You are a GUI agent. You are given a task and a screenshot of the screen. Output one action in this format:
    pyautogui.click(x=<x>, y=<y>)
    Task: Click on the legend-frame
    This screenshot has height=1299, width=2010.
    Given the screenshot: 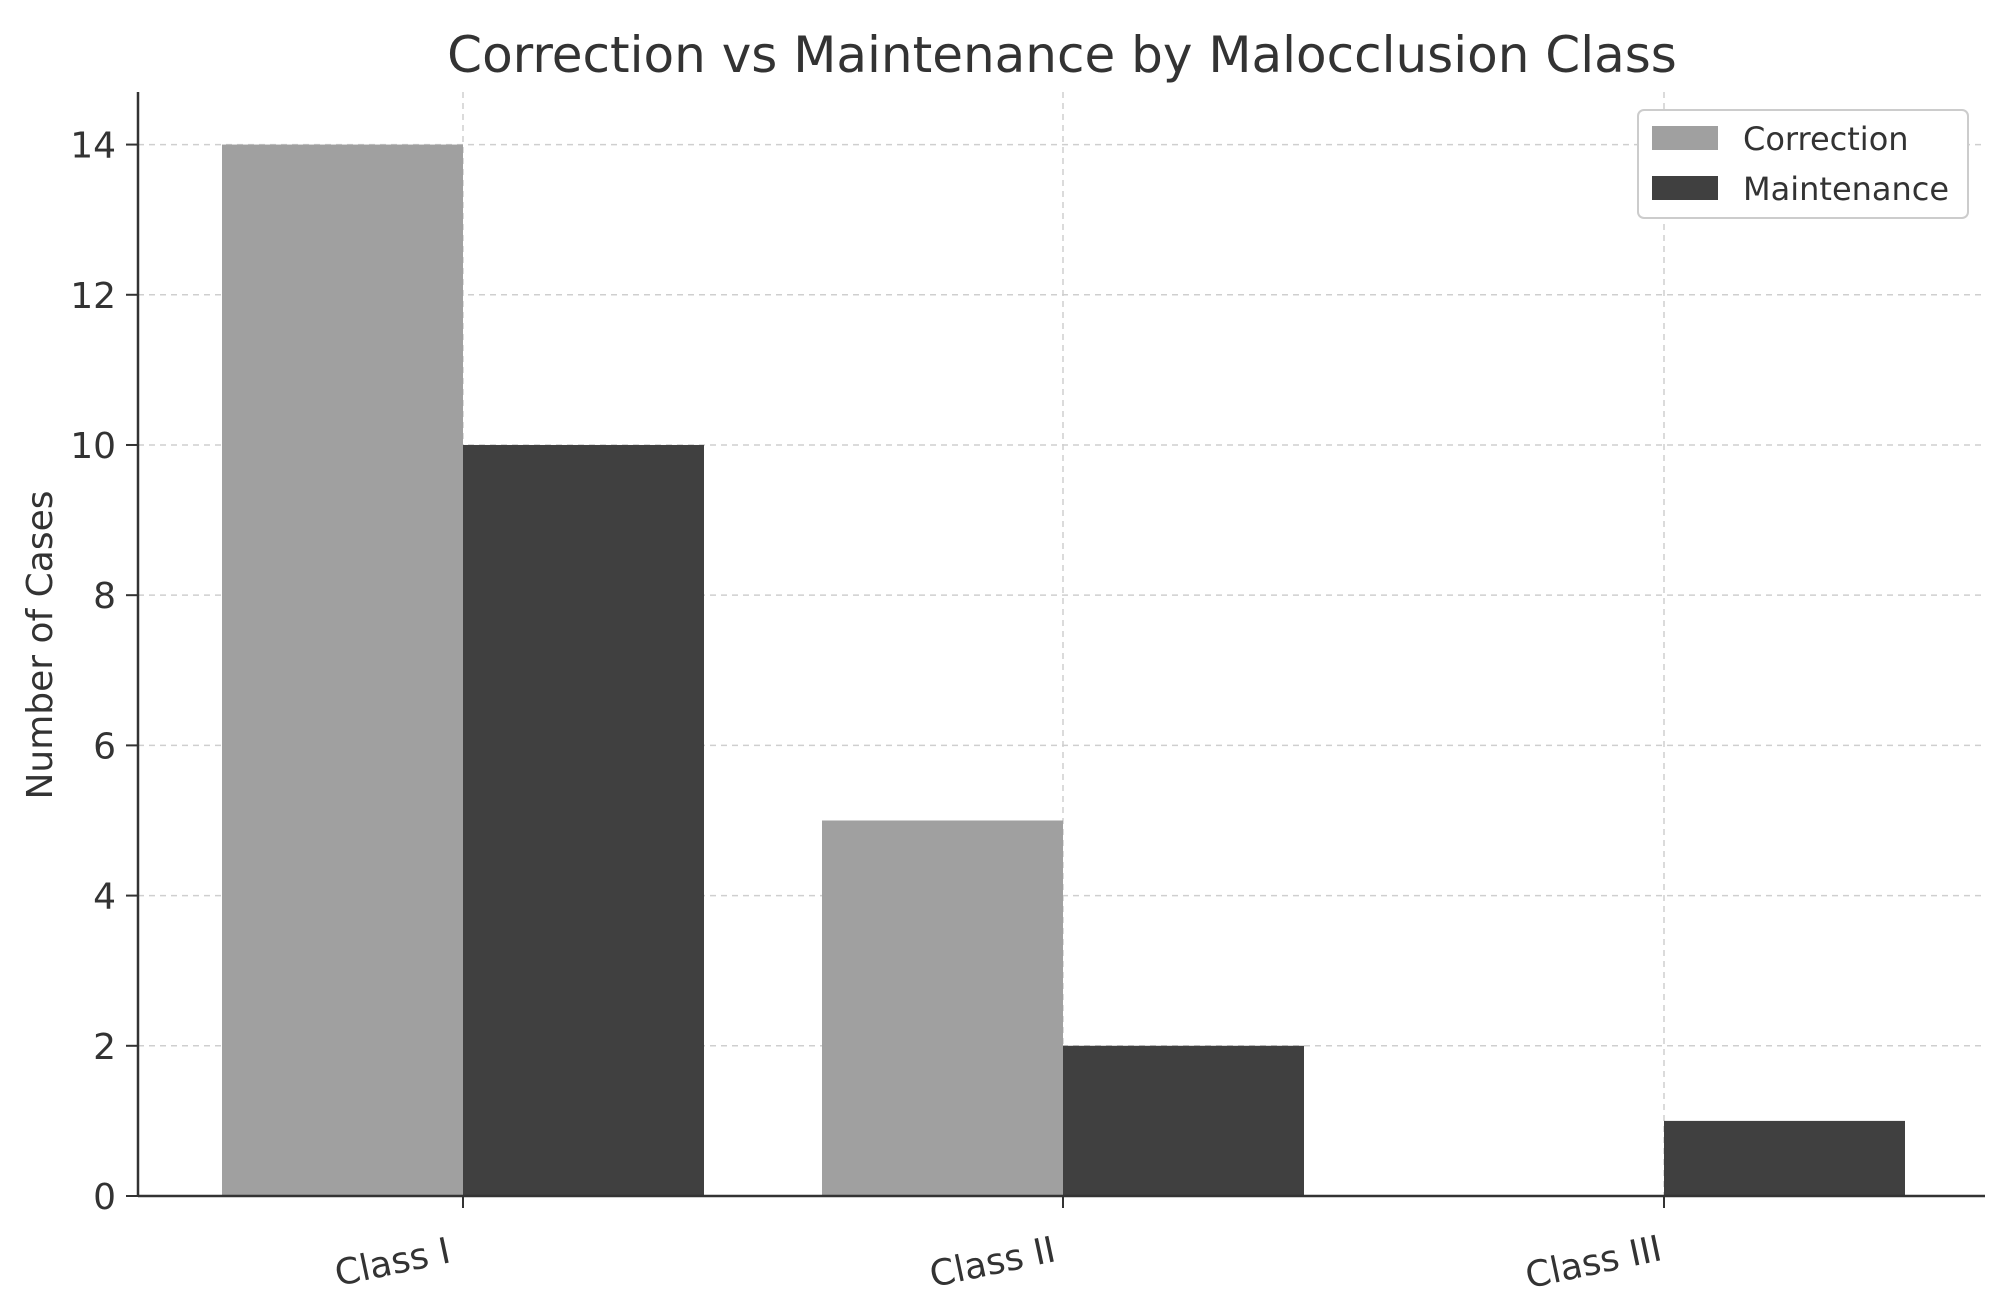 What is the action you would take?
    pyautogui.click(x=1803, y=164)
    